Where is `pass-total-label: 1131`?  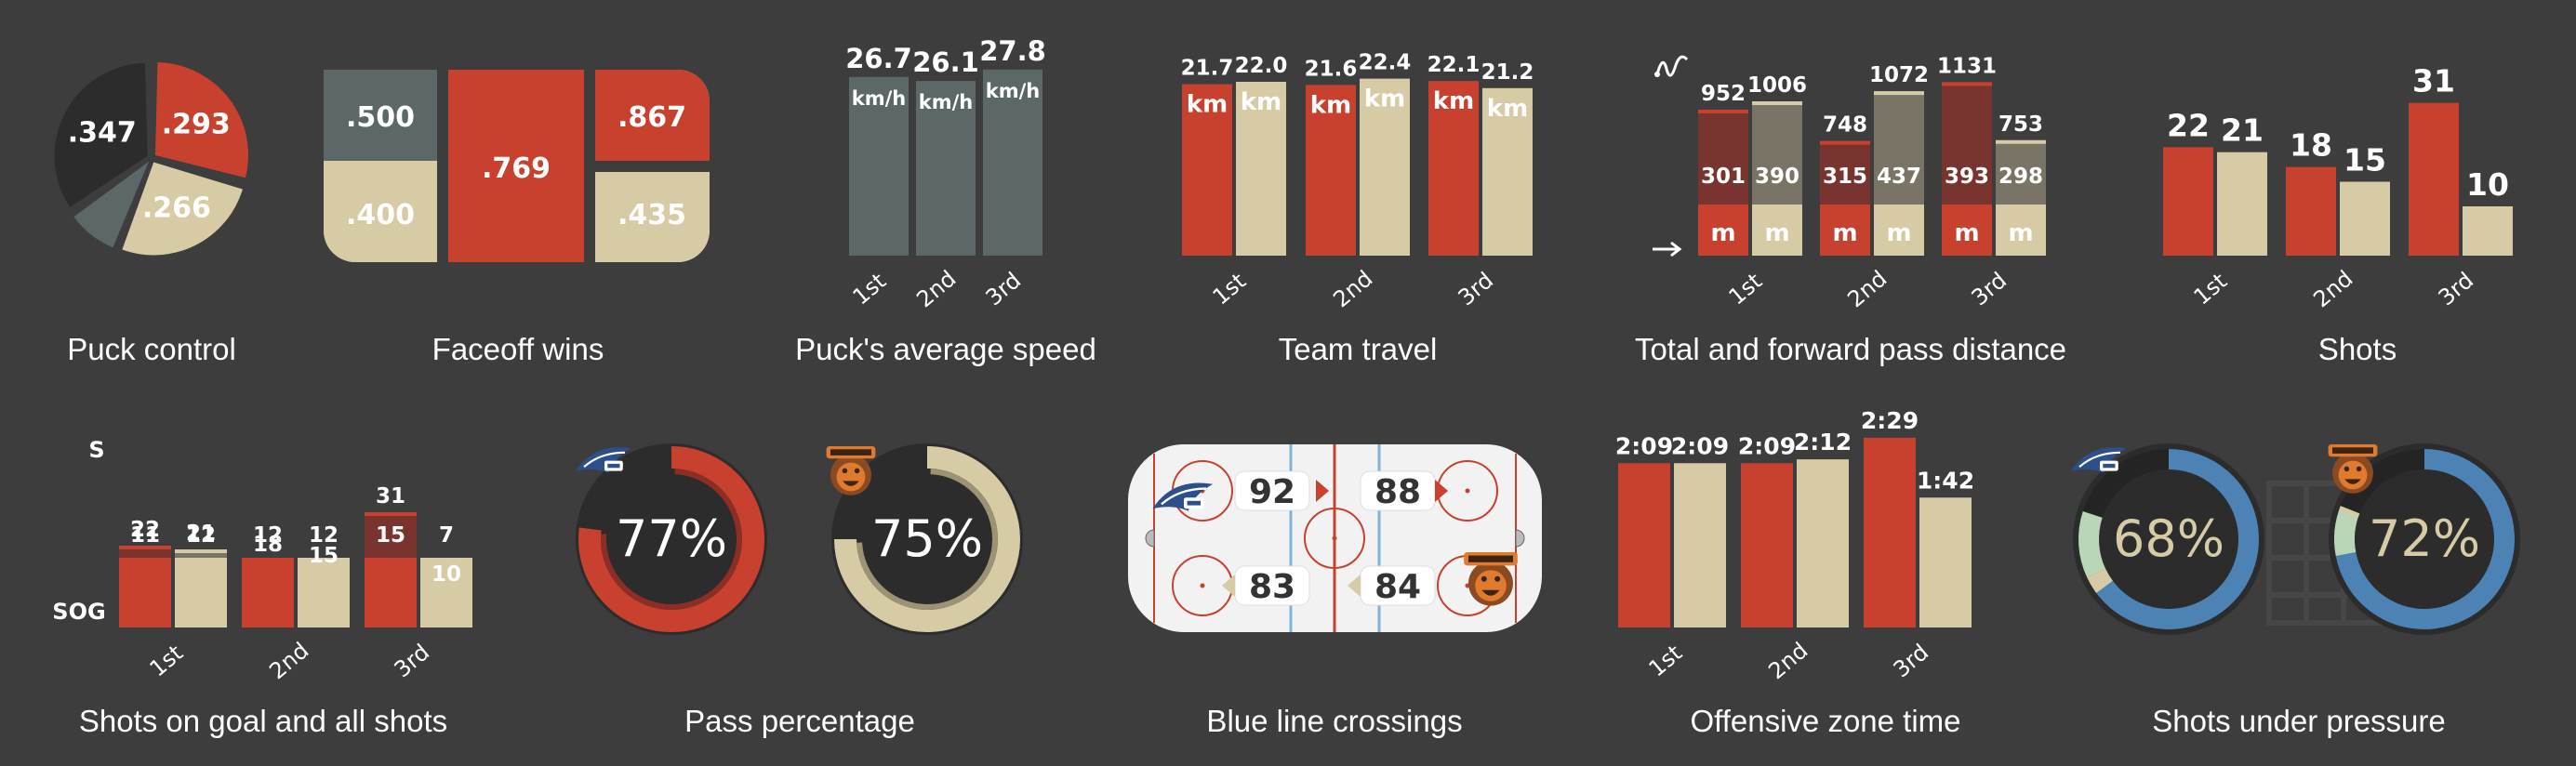
pass-total-label: 1131 is located at coordinates (1967, 66).